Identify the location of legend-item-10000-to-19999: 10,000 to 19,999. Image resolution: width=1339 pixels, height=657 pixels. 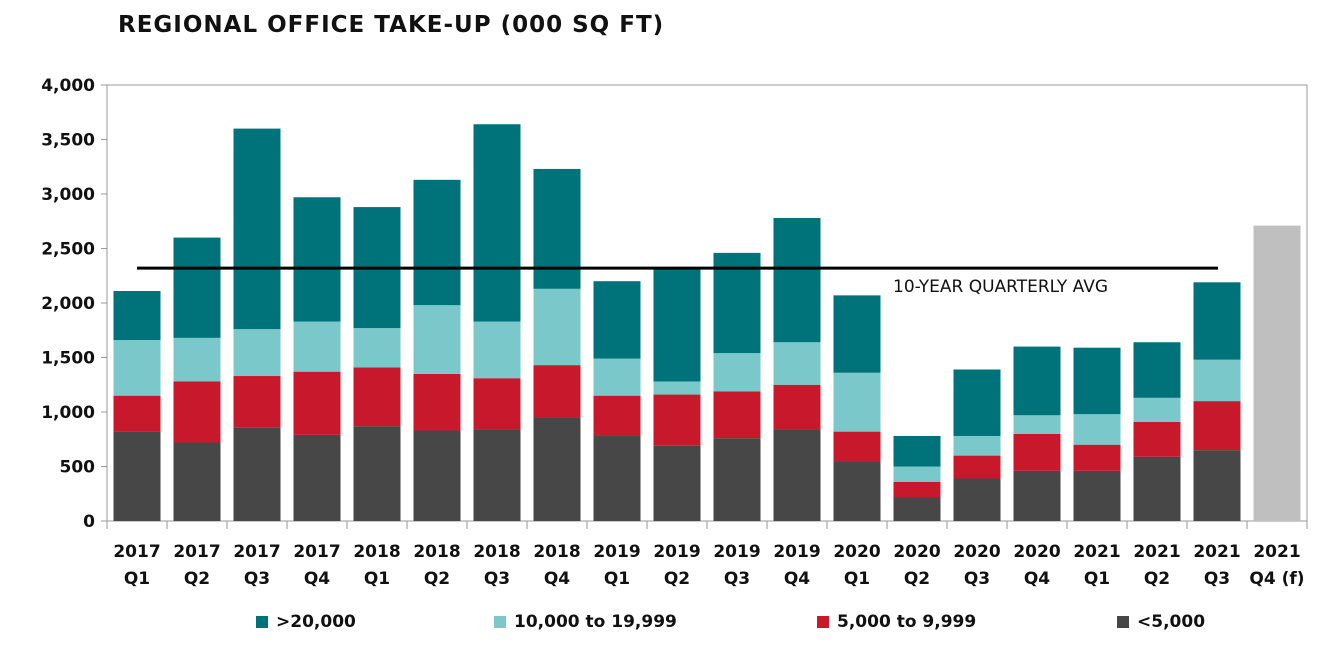
(585, 622).